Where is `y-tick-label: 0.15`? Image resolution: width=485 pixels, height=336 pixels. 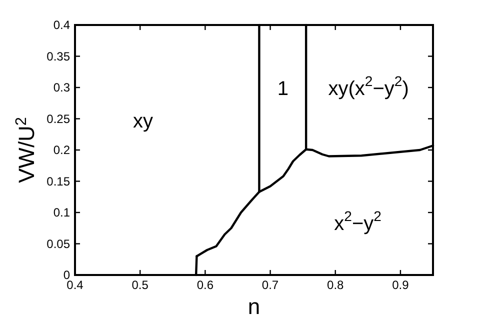 y-tick-label: 0.15 is located at coordinates (58, 181).